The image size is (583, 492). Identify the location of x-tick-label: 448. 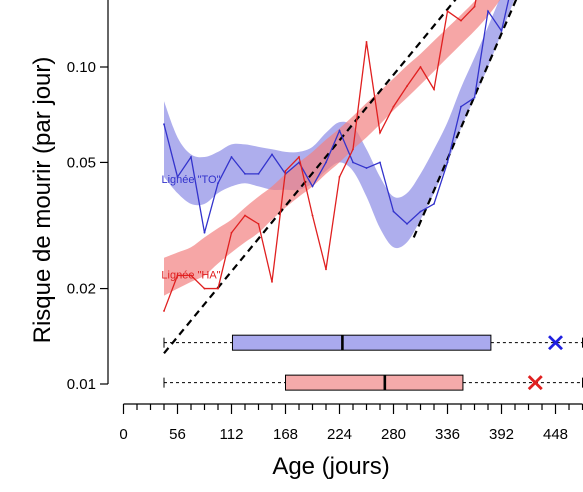
(555, 434).